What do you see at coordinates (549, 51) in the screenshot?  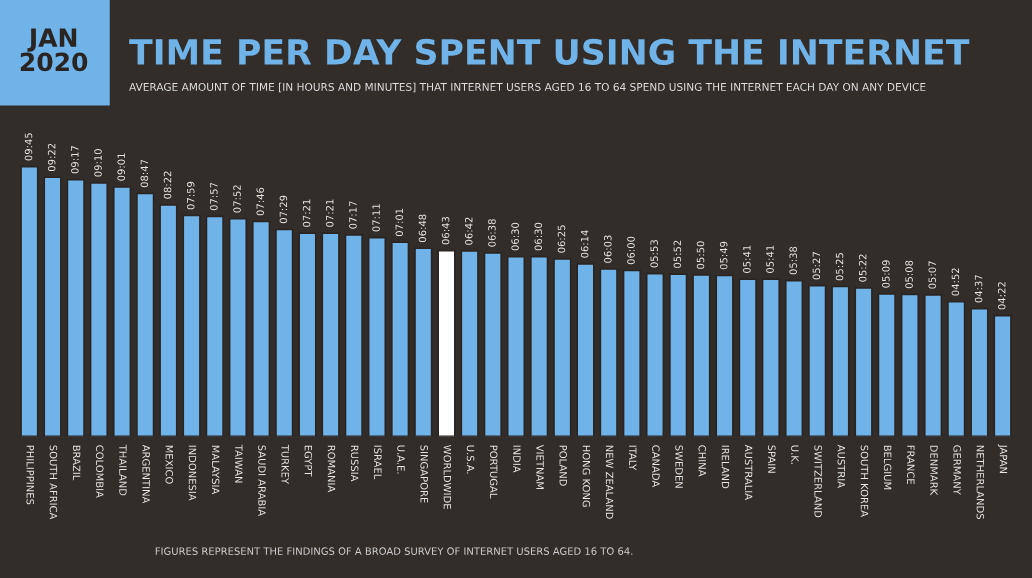 I see `chart-title: TIME PER DAY SPENT USING THE INTERNET` at bounding box center [549, 51].